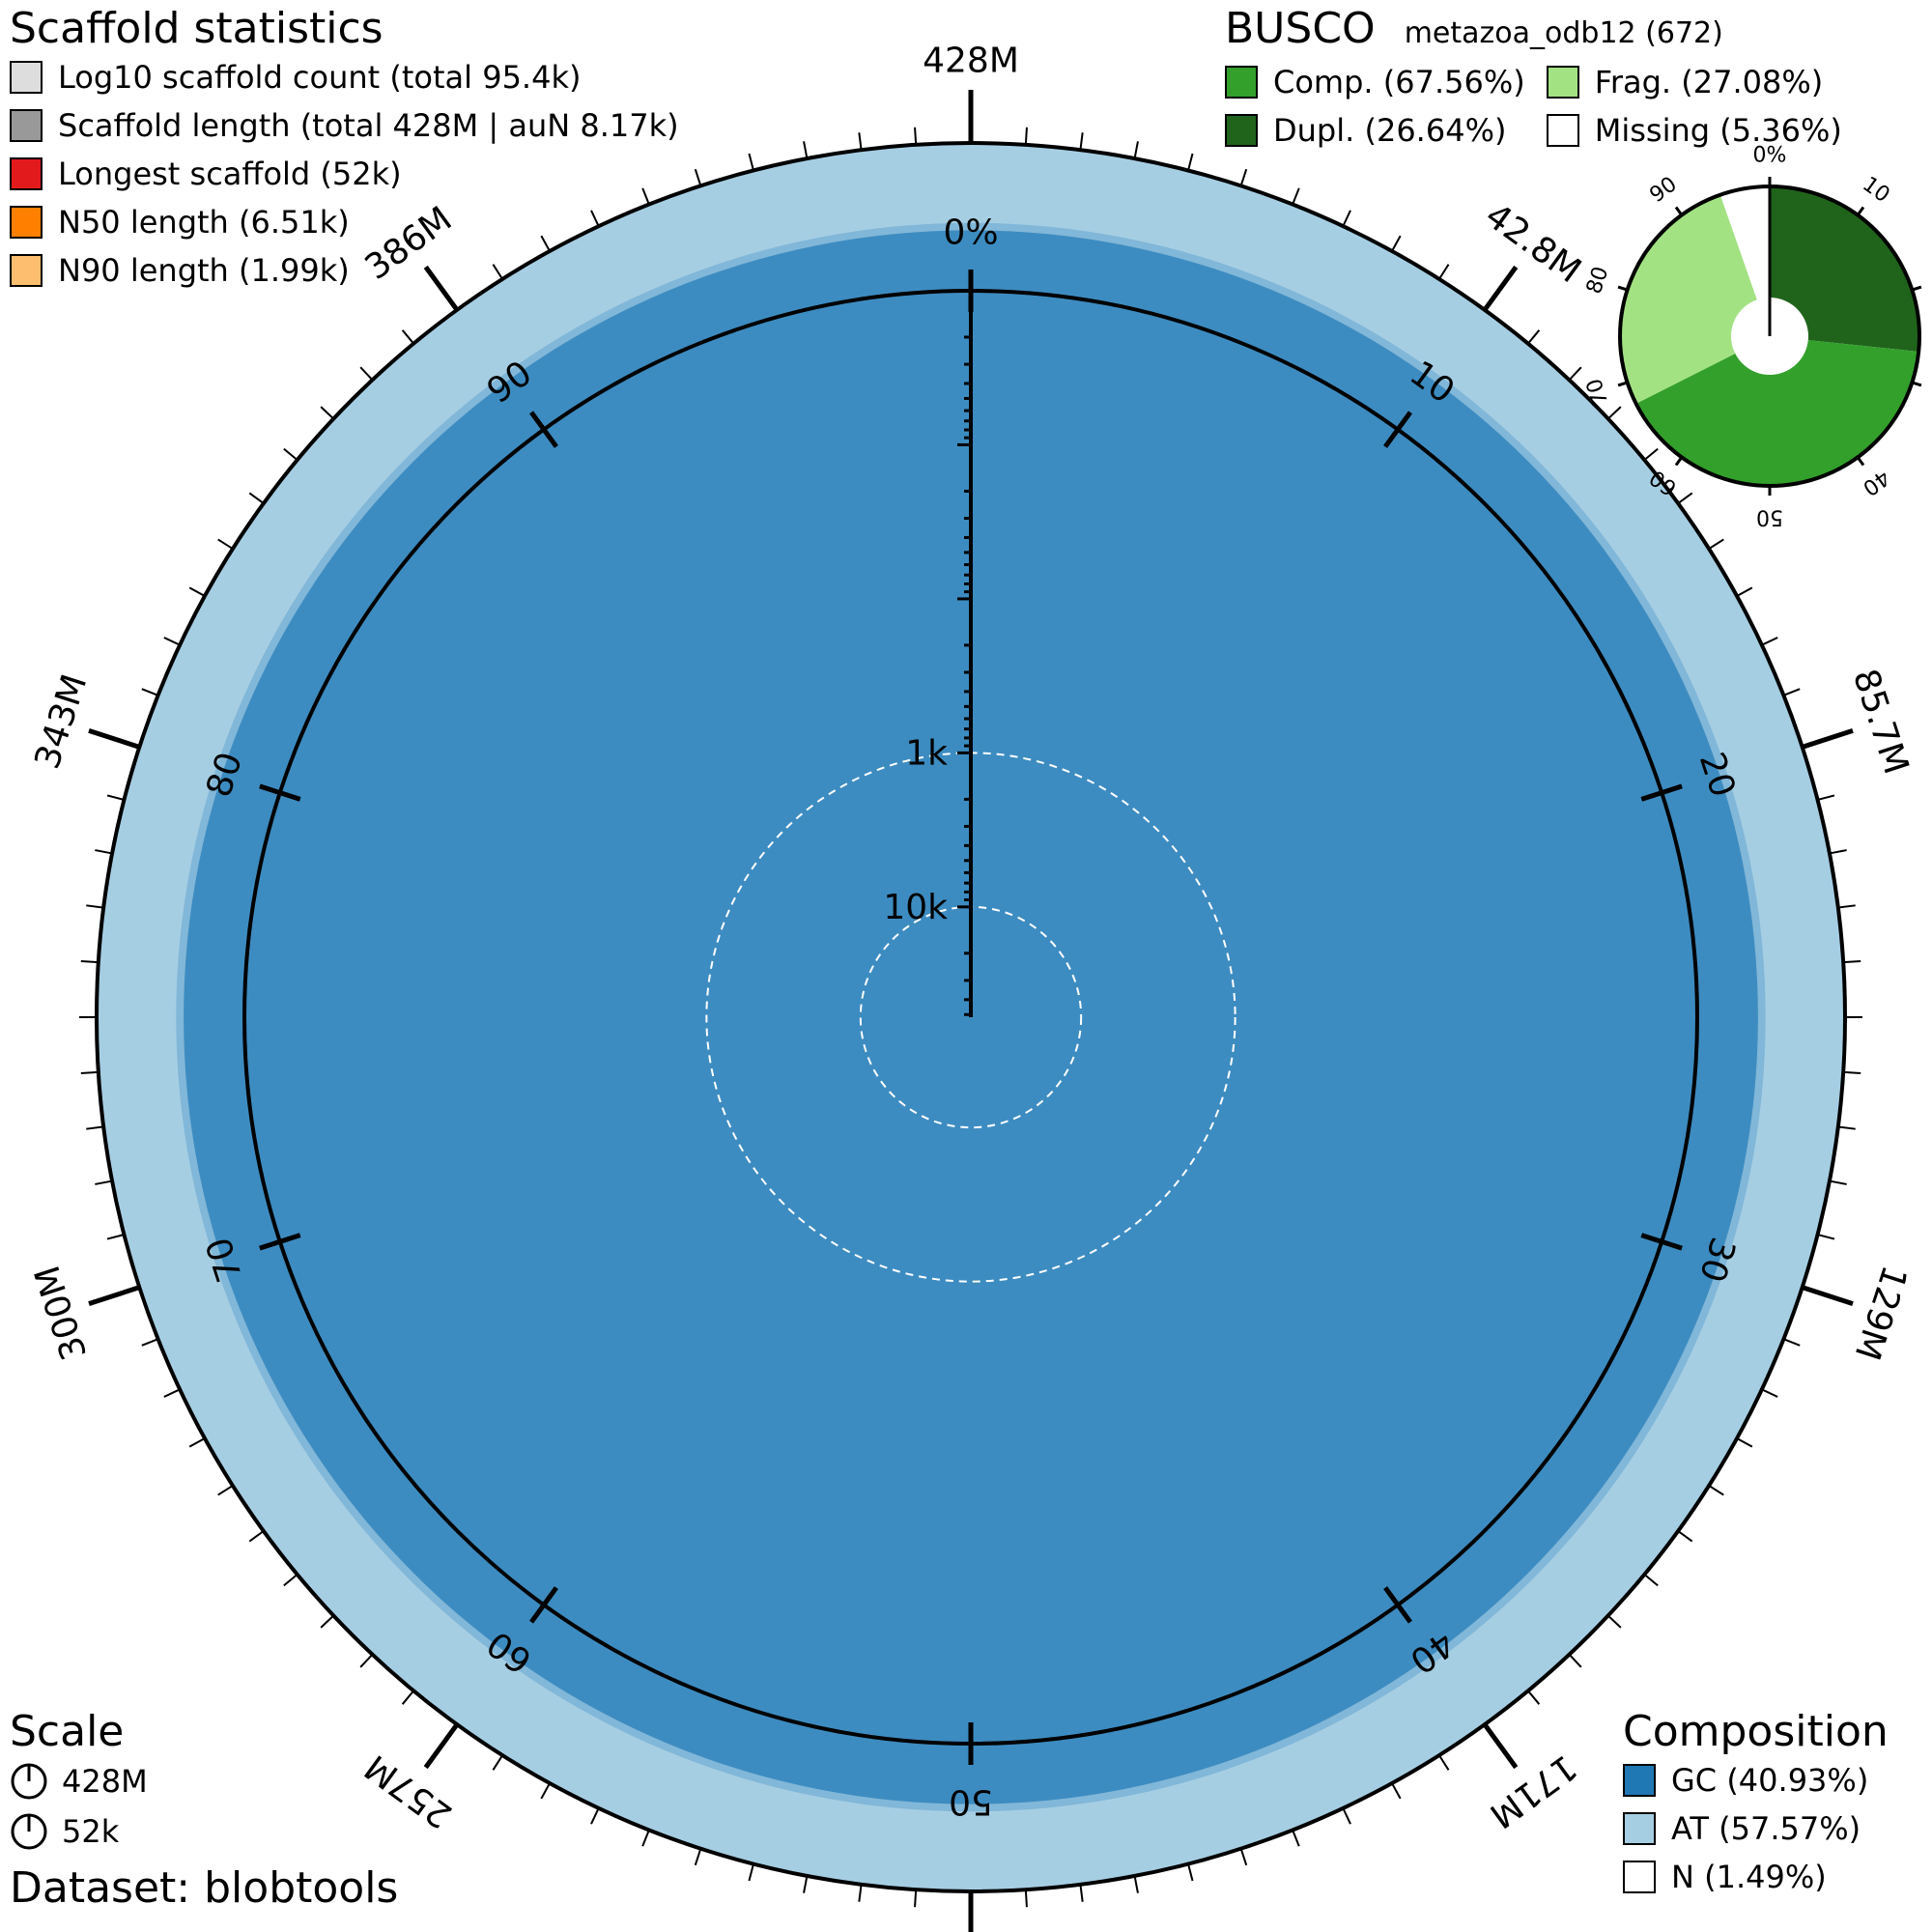  I want to click on span-tick-label: 85.7M, so click(1880, 722).